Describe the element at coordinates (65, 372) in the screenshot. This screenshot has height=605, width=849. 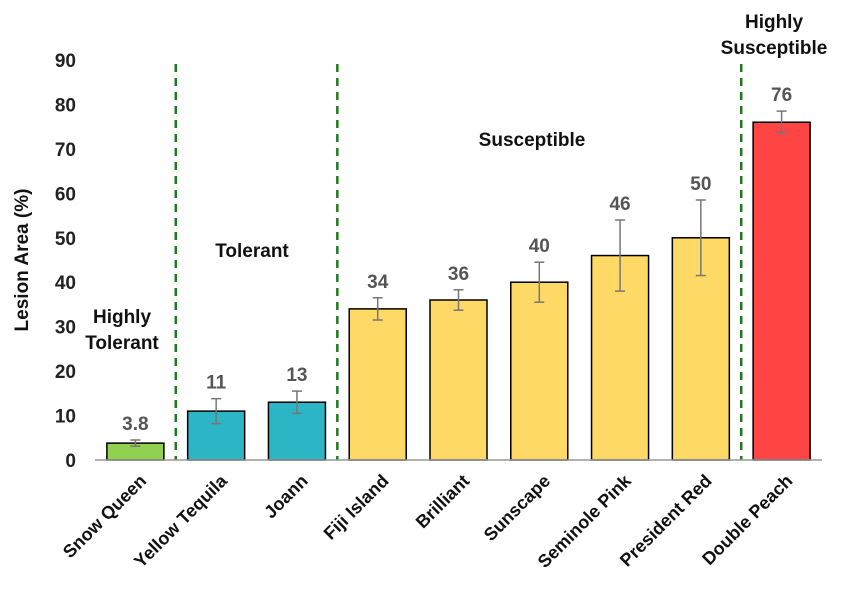
I see `y-tick-label: 20` at that location.